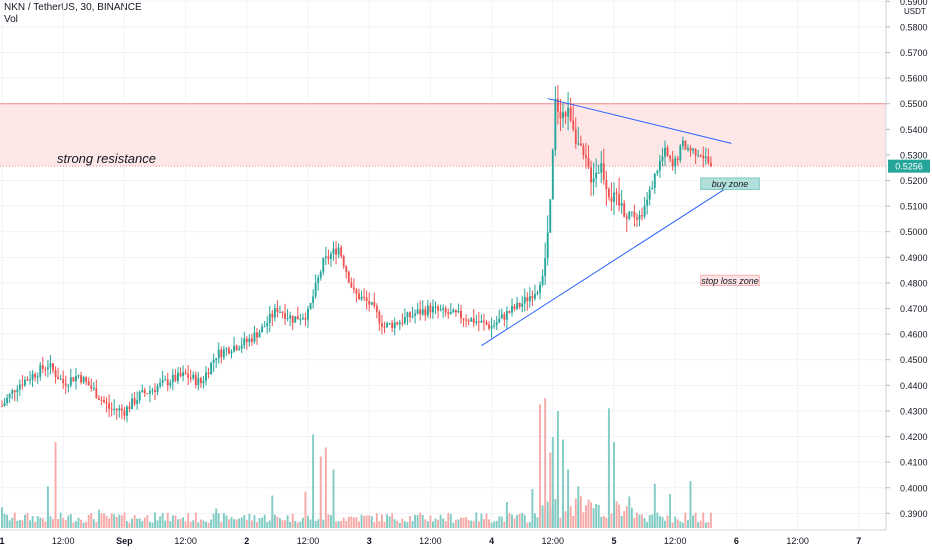 This screenshot has height=550, width=932. I want to click on buy-zone-box, so click(730, 183).